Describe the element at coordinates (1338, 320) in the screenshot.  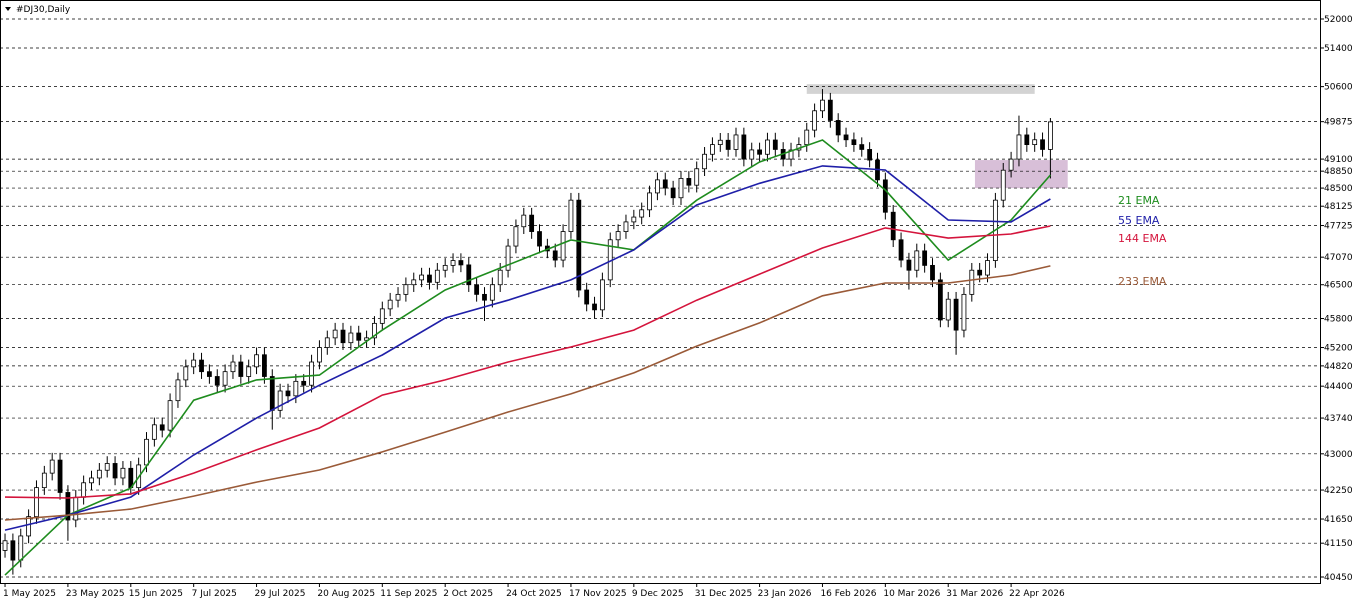
I see `y-tick-label: 45800` at that location.